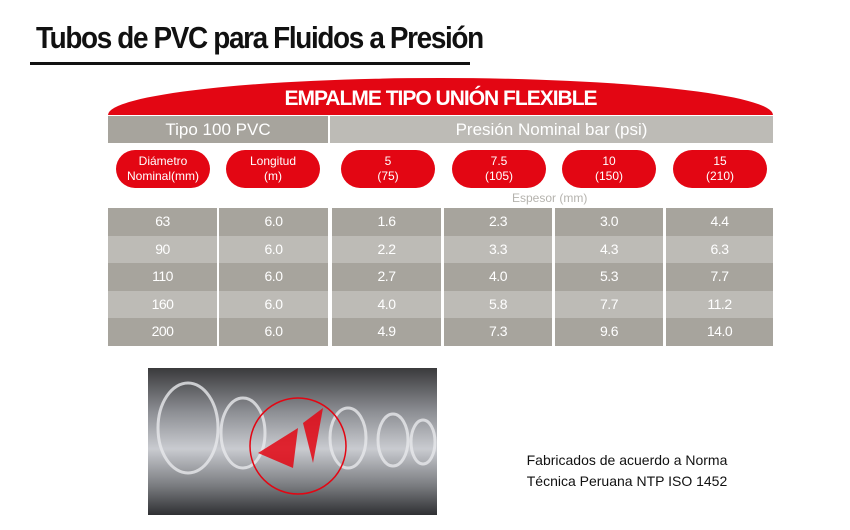  I want to click on table-cell: 200, so click(162, 332).